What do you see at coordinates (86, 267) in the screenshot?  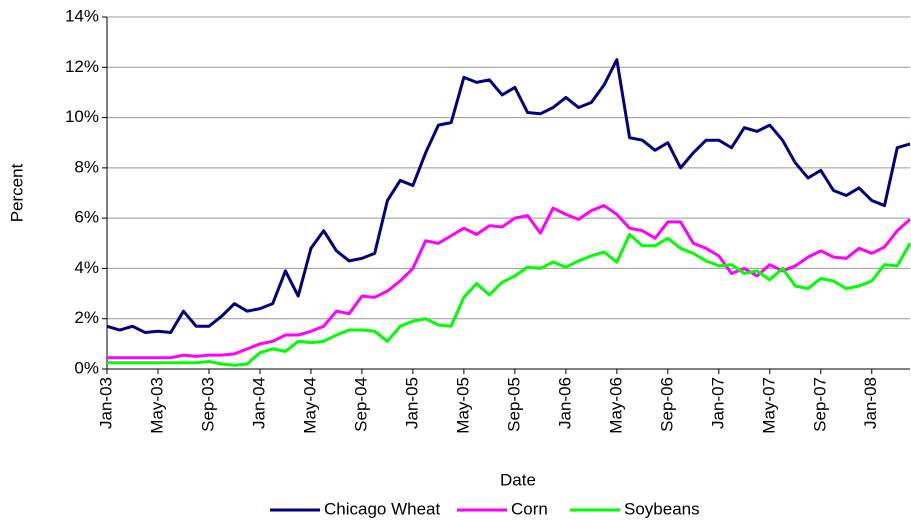 I see `y-tick-label: 4%` at bounding box center [86, 267].